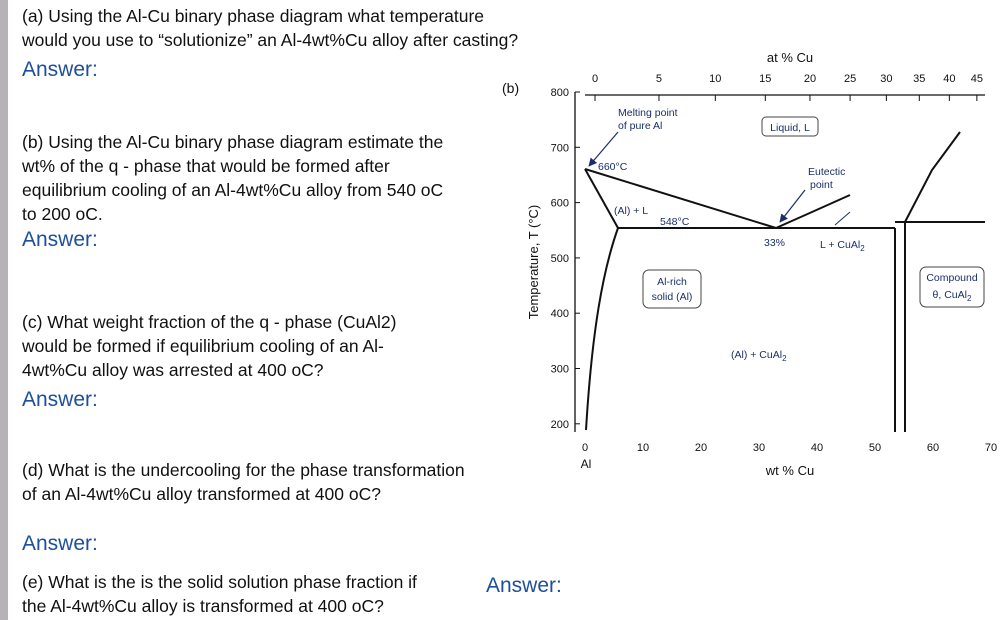  Describe the element at coordinates (560, 204) in the screenshot. I see `y-tick-label: 600` at that location.